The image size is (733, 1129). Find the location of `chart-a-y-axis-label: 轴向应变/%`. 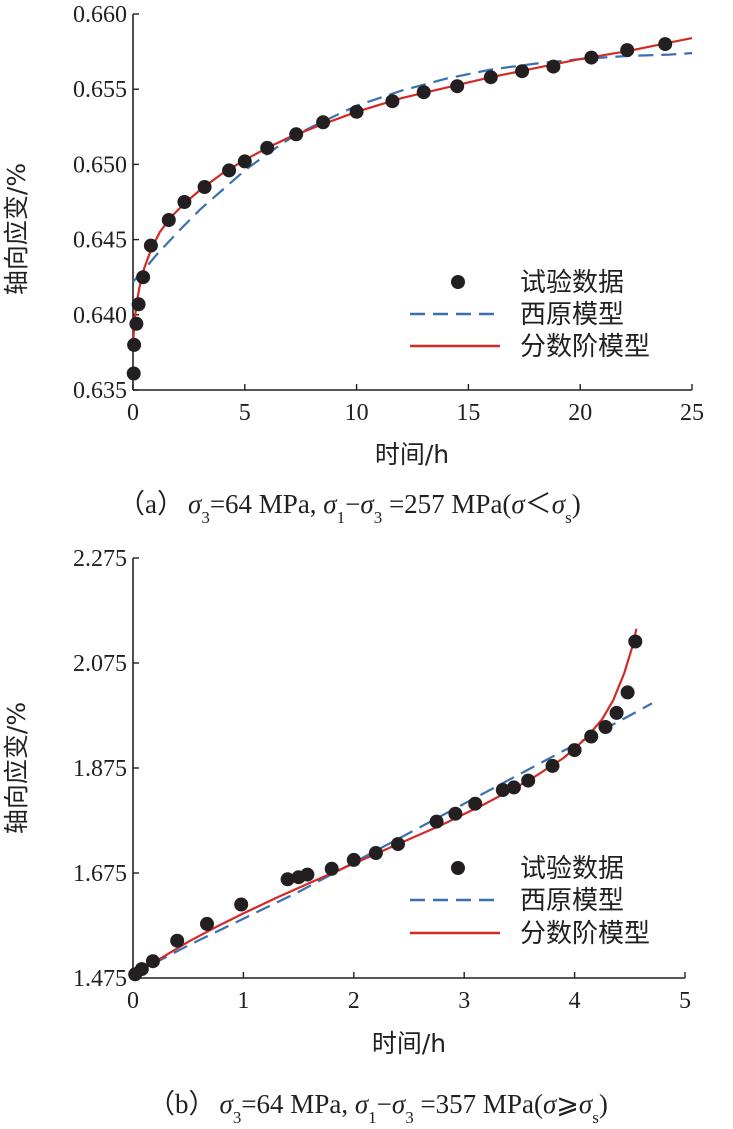

chart-a-y-axis-label: 轴向应变/% is located at coordinates (16, 229).